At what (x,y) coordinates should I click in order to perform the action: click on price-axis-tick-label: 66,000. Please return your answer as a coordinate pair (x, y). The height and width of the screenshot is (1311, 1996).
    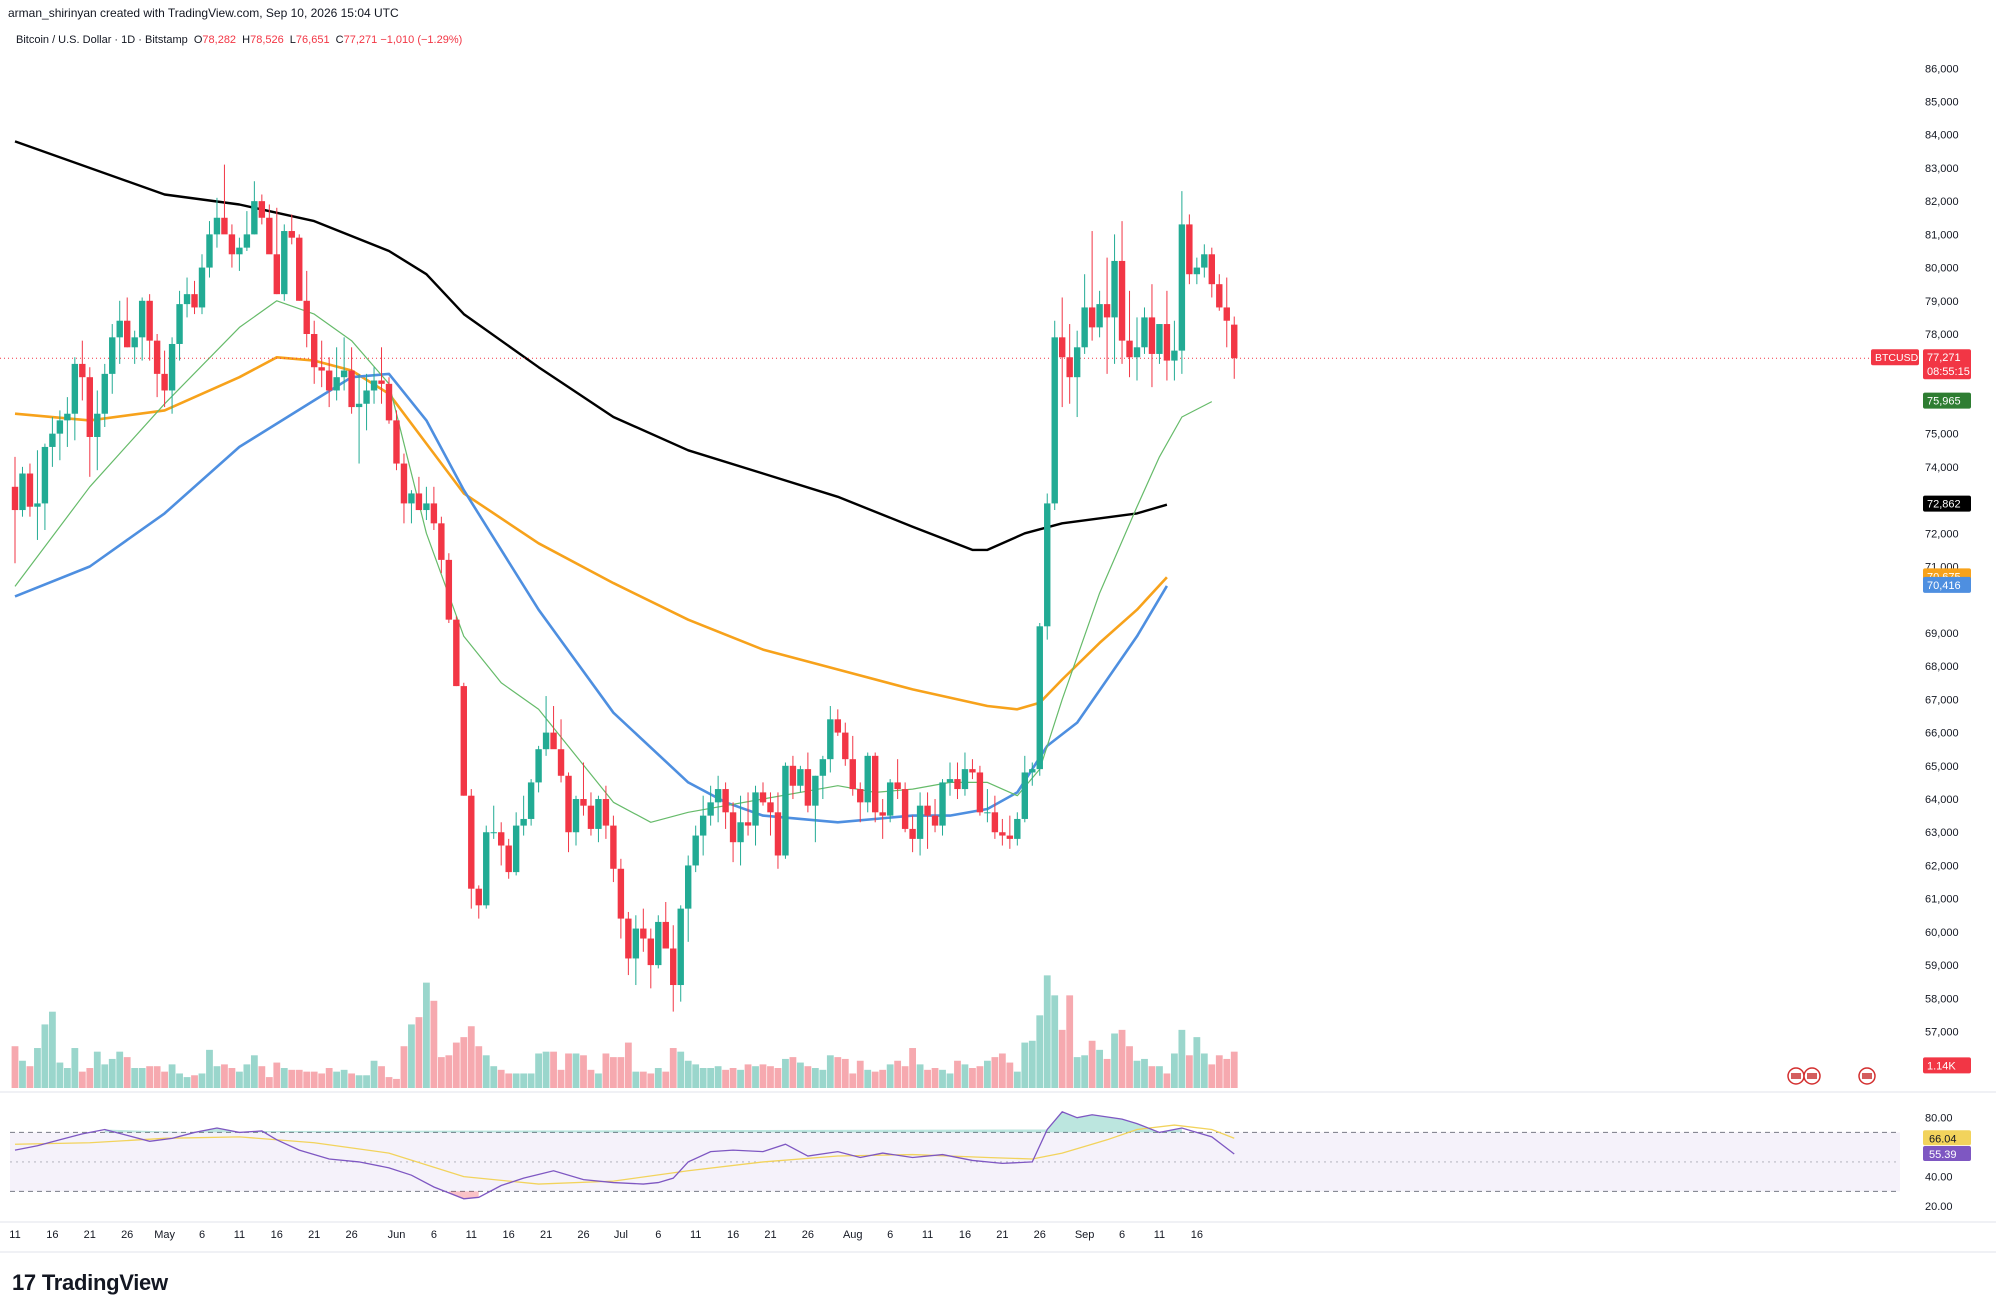
    Looking at the image, I should click on (1942, 734).